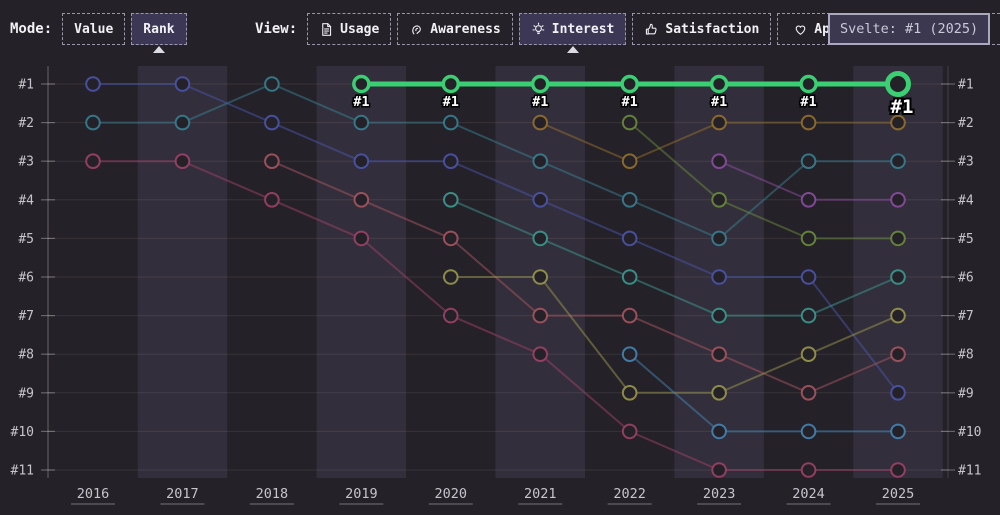 The image size is (1000, 515). I want to click on series-indigo-point-2021, so click(540, 200).